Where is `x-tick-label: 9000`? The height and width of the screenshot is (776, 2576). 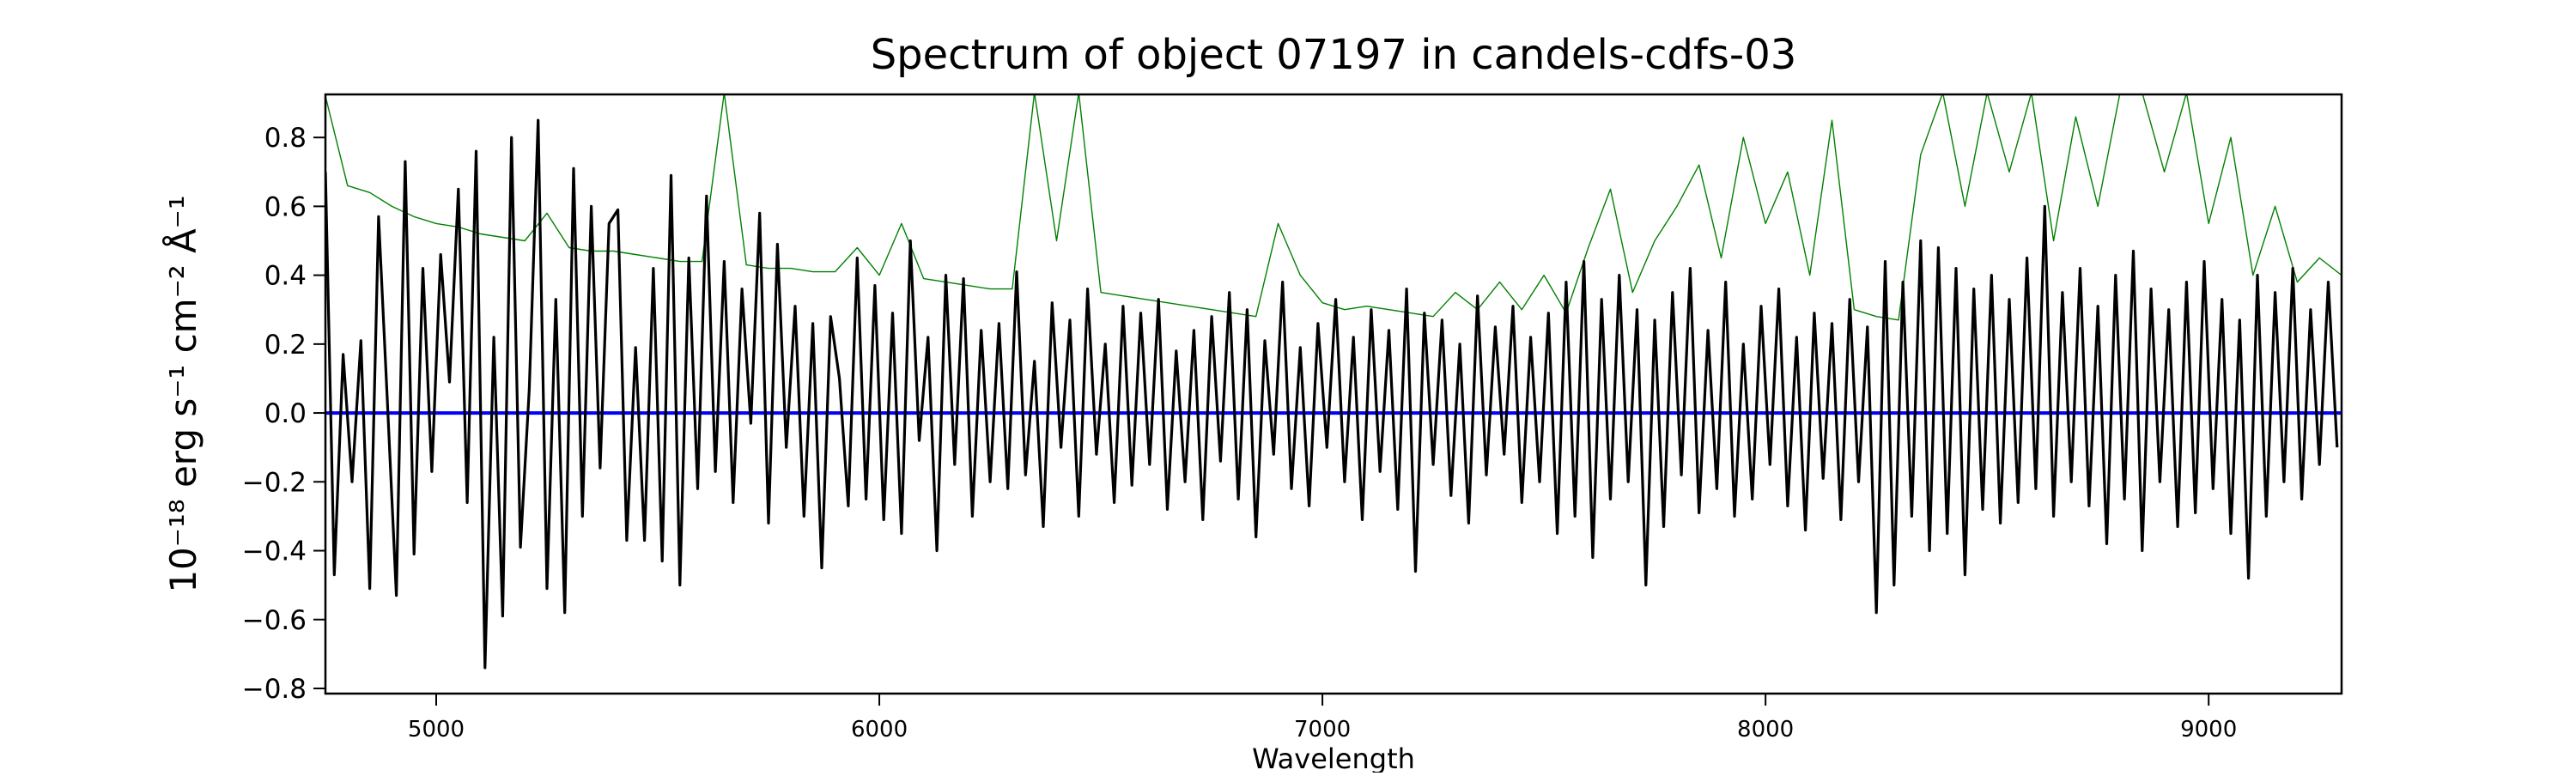
x-tick-label: 9000 is located at coordinates (2208, 730).